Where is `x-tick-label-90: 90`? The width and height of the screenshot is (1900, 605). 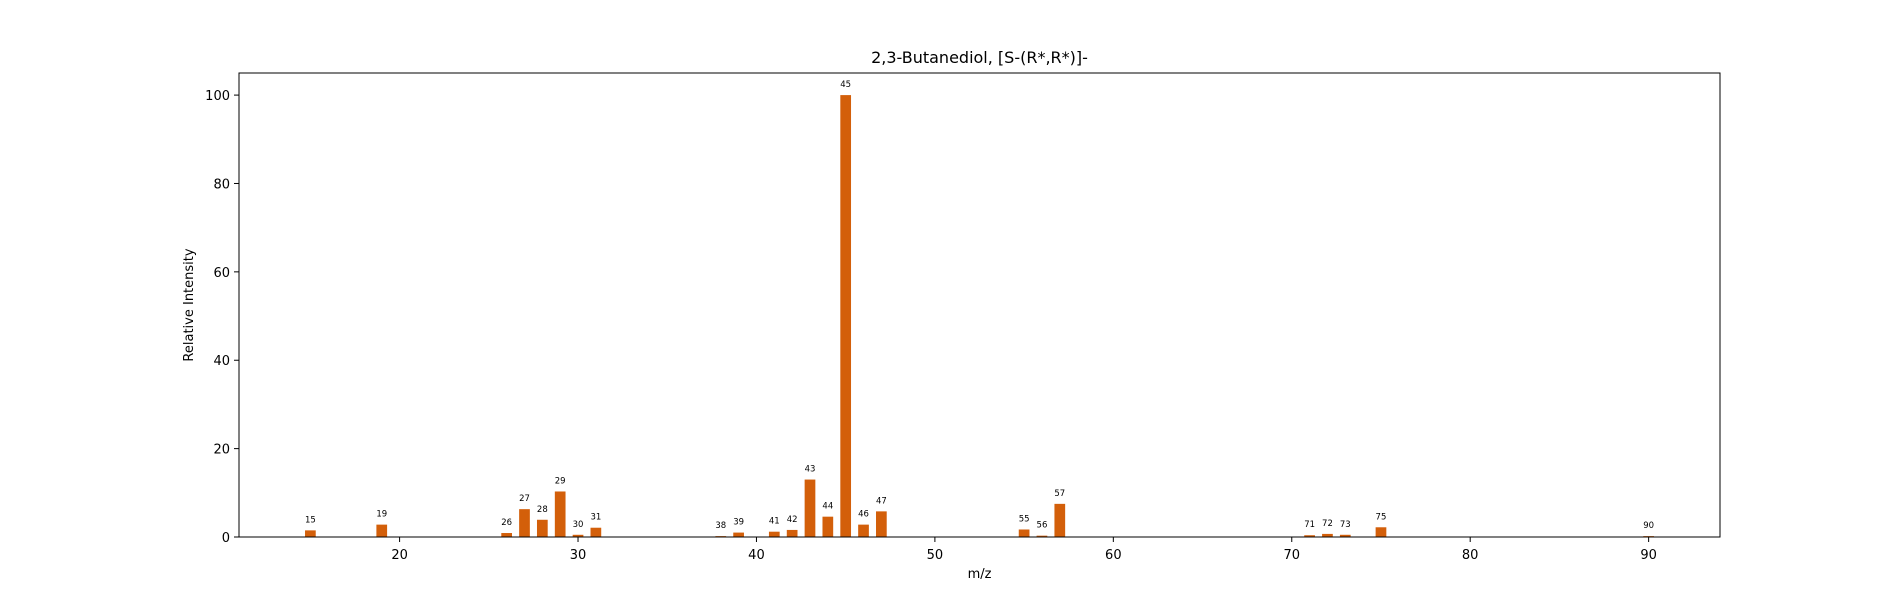
x-tick-label-90: 90 is located at coordinates (1648, 555).